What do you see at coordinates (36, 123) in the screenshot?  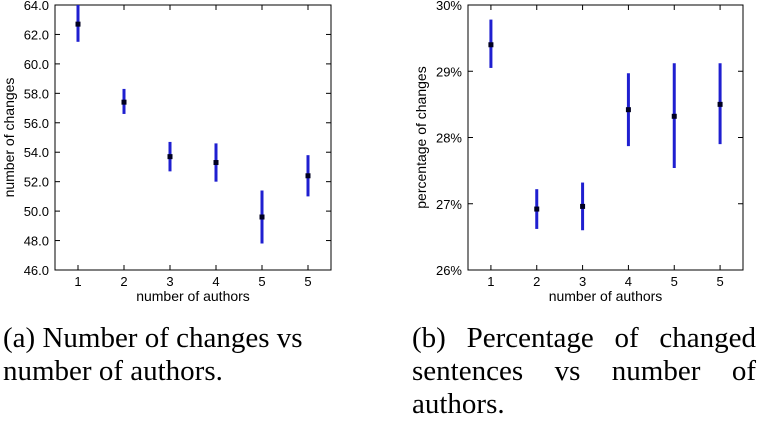 I see `y-tick-label: 56.0` at bounding box center [36, 123].